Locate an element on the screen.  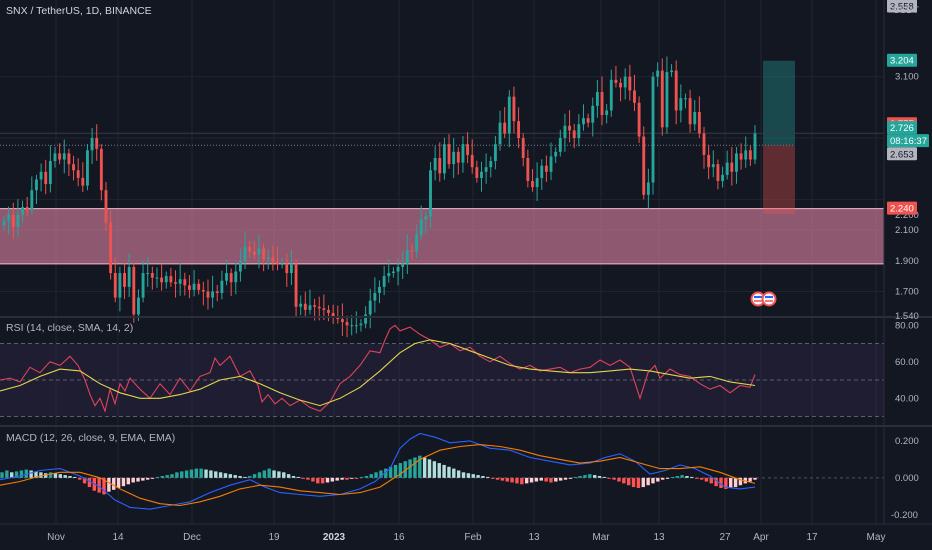
time-tick-13: May is located at coordinates (876, 537).